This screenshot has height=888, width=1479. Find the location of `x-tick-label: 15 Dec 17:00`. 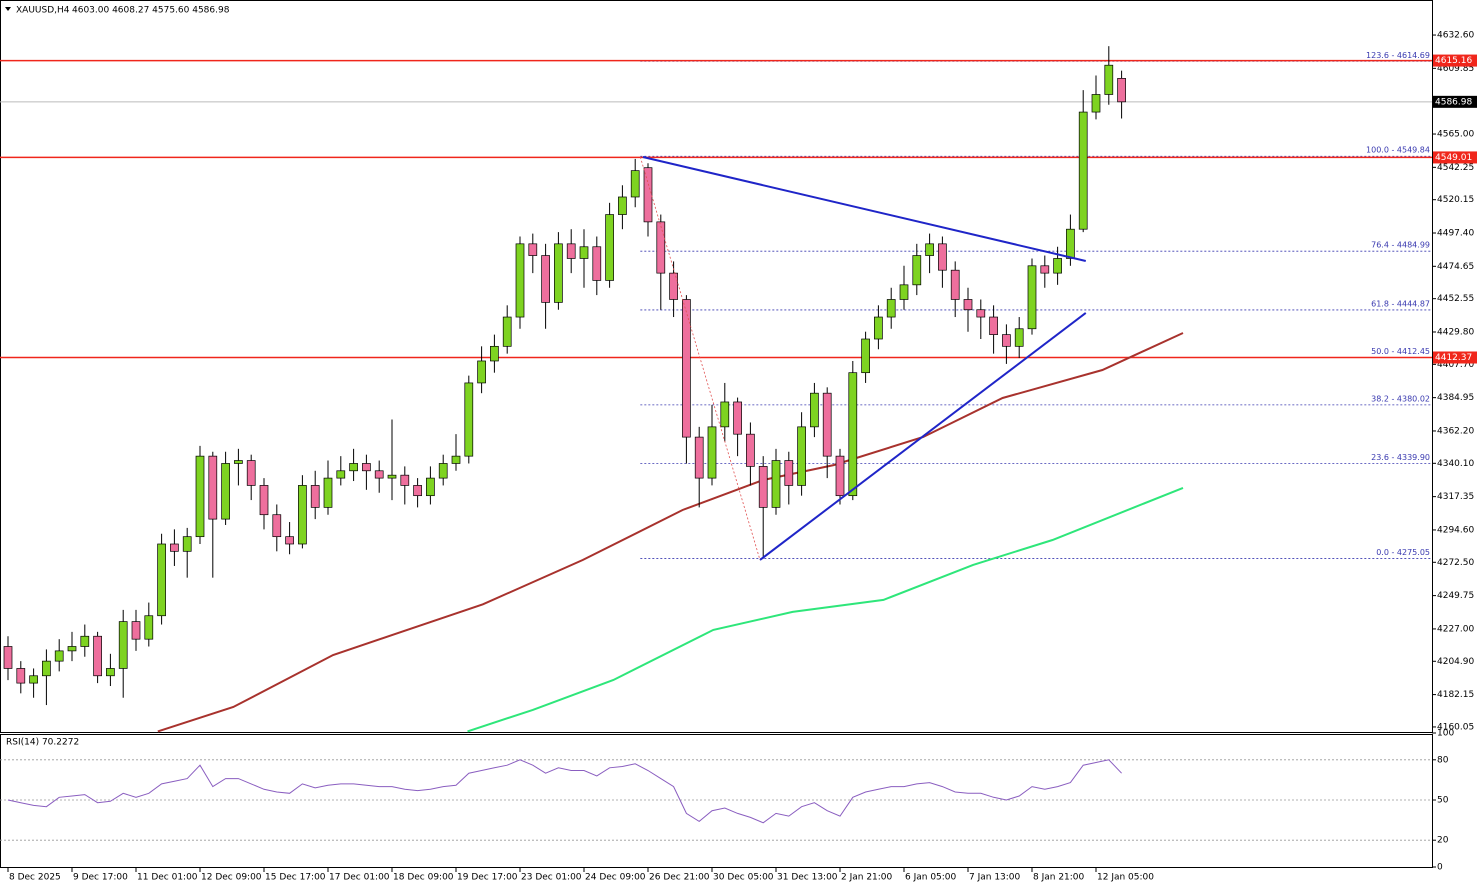

x-tick-label: 15 Dec 17:00 is located at coordinates (295, 878).